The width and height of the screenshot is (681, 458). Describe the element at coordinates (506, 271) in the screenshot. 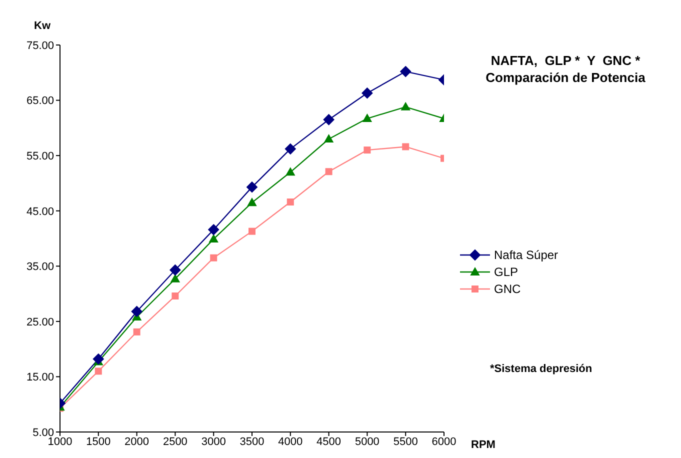

I see `legend-label: GLP` at that location.